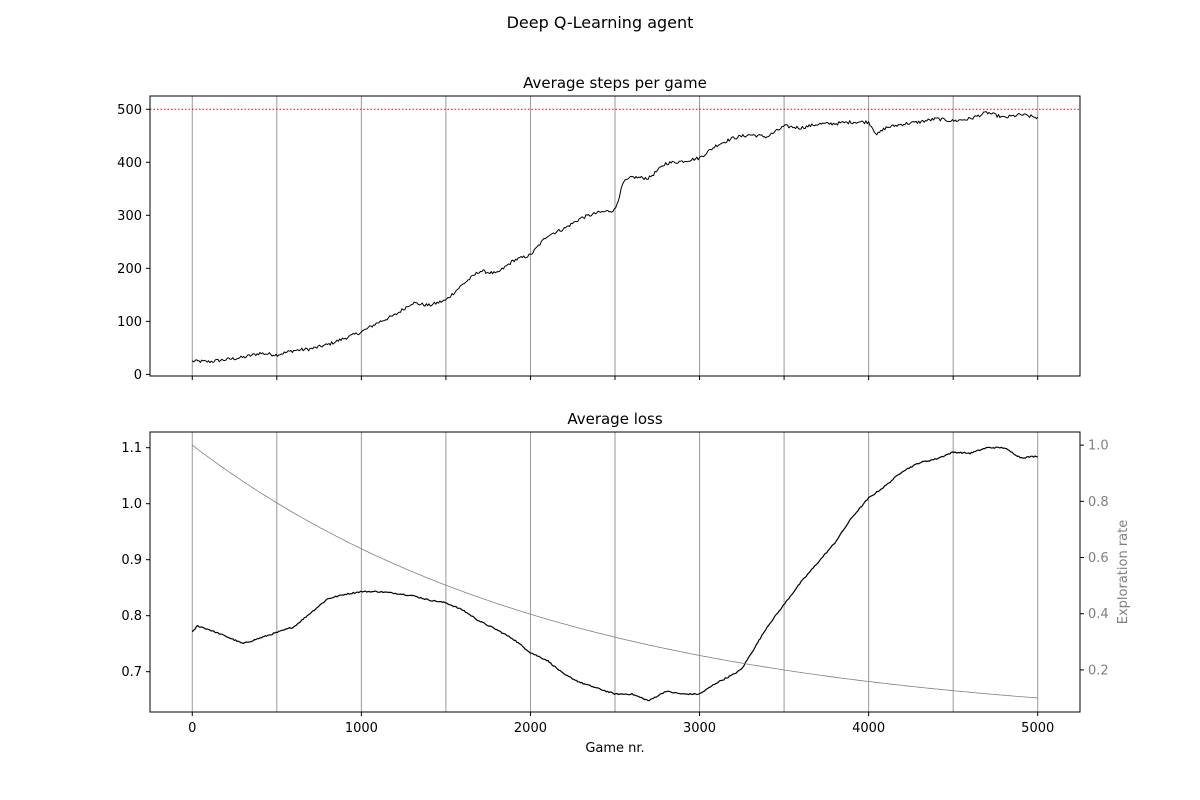 This screenshot has height=800, width=1200. Describe the element at coordinates (1098, 614) in the screenshot. I see `loss-chart-y2tick-label: 0.4` at that location.